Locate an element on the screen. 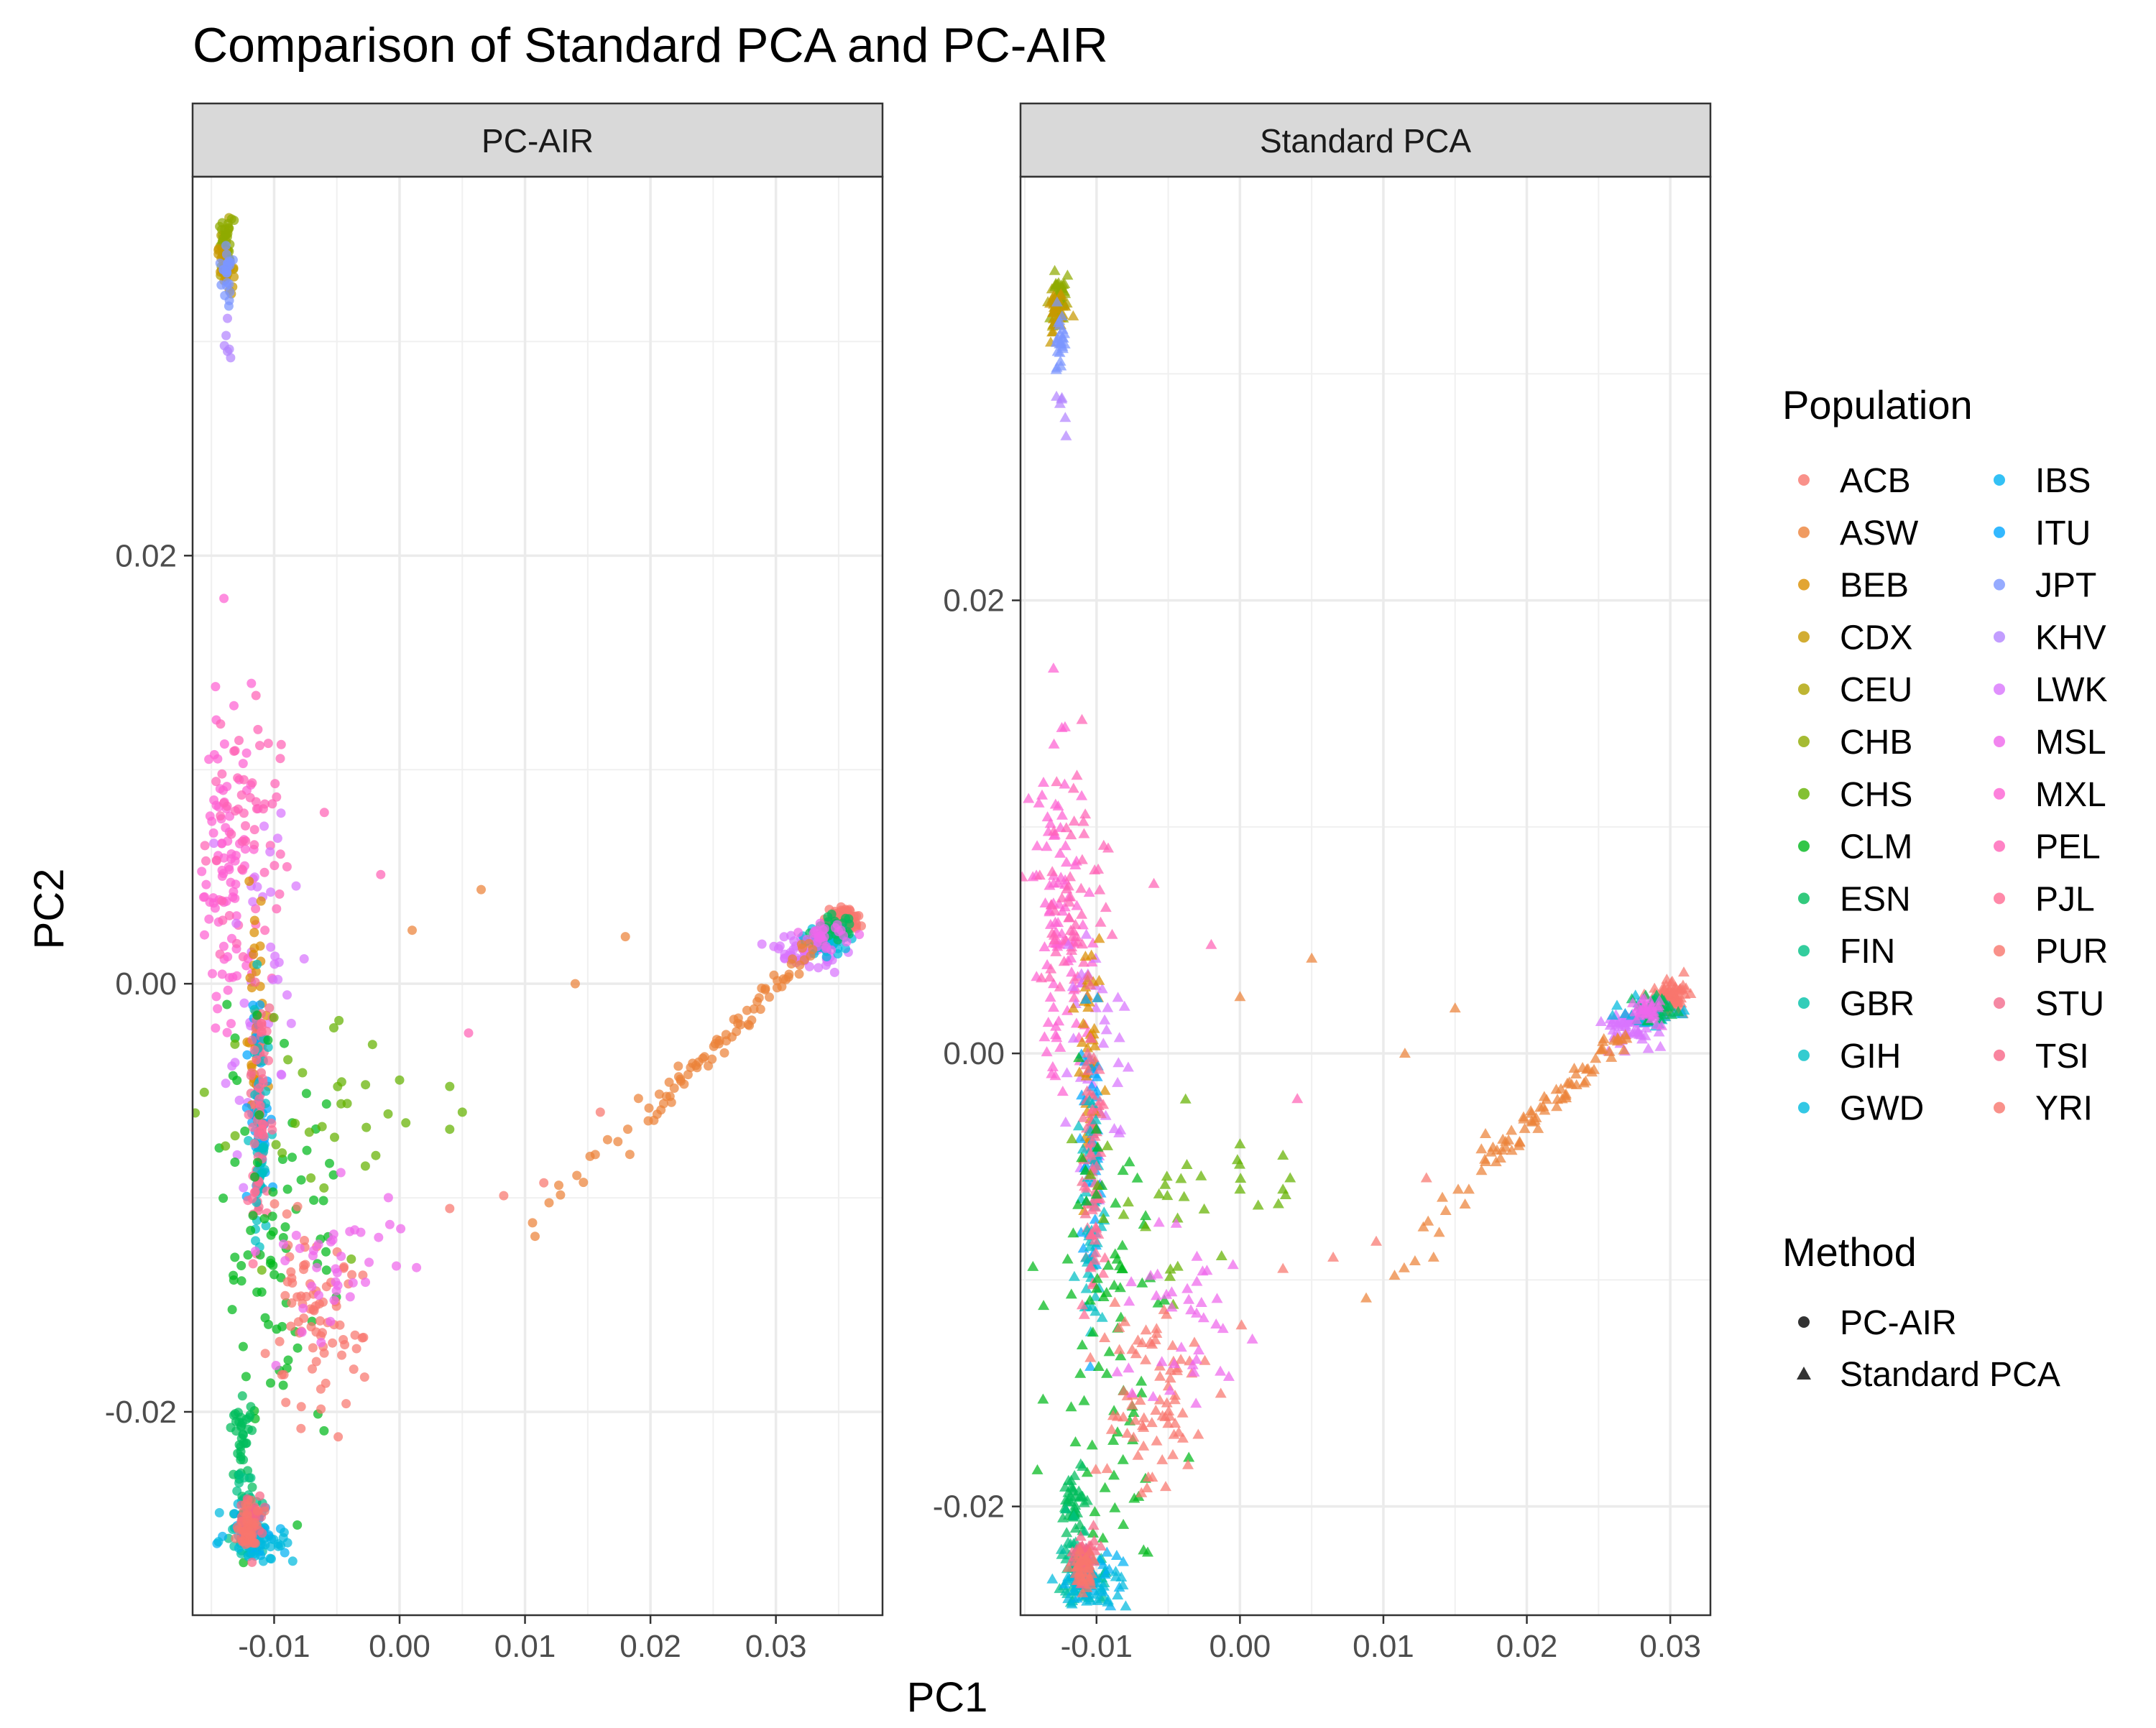 This screenshot has width=2156, height=1728. panel-strip-label: Standard PCA is located at coordinates (1366, 141).